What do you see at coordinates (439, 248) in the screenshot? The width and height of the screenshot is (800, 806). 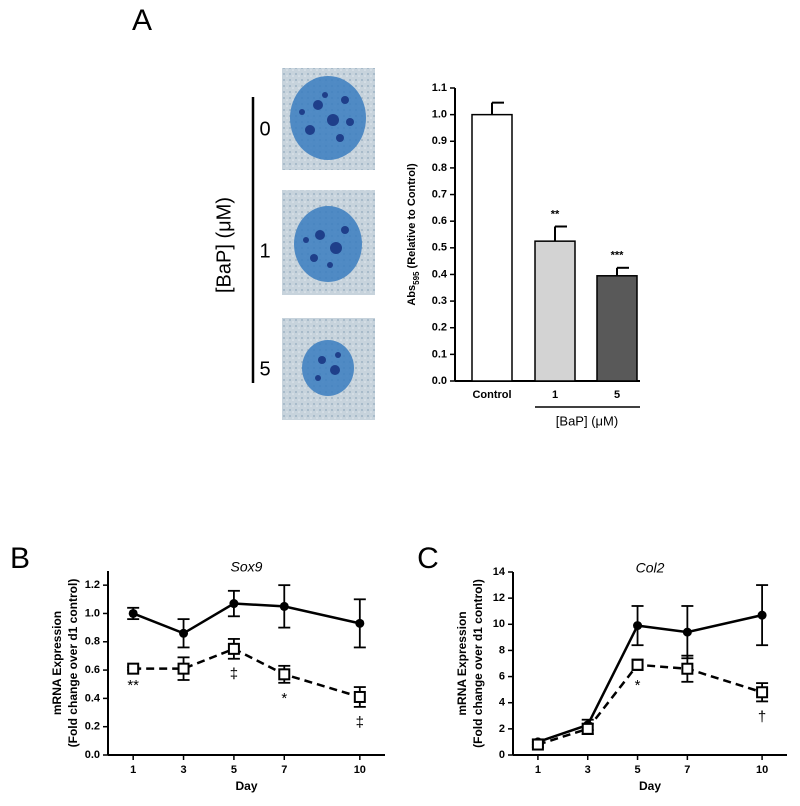 I see `y-tick-label: 0.5` at bounding box center [439, 248].